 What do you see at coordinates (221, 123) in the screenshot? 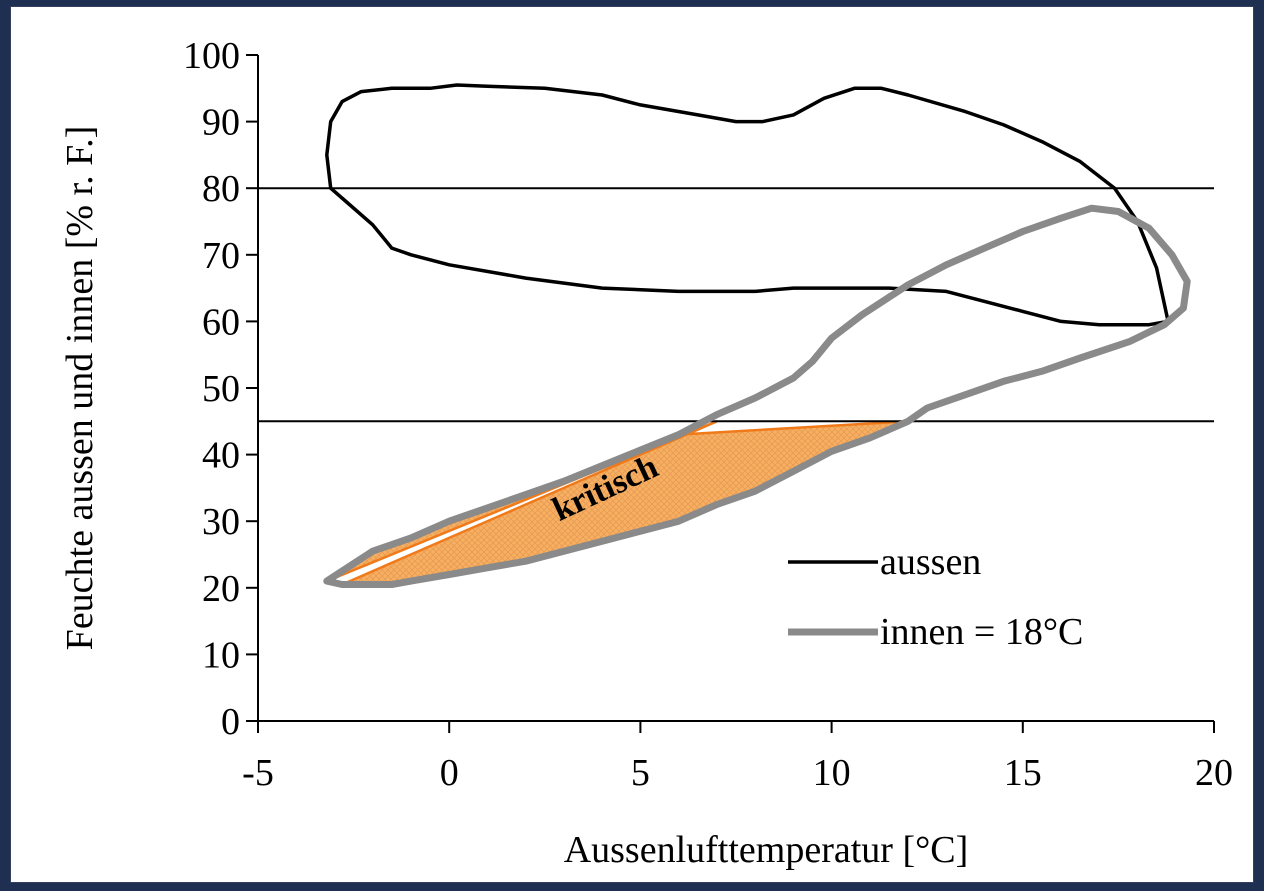
I see `y-tick-label: 90` at bounding box center [221, 123].